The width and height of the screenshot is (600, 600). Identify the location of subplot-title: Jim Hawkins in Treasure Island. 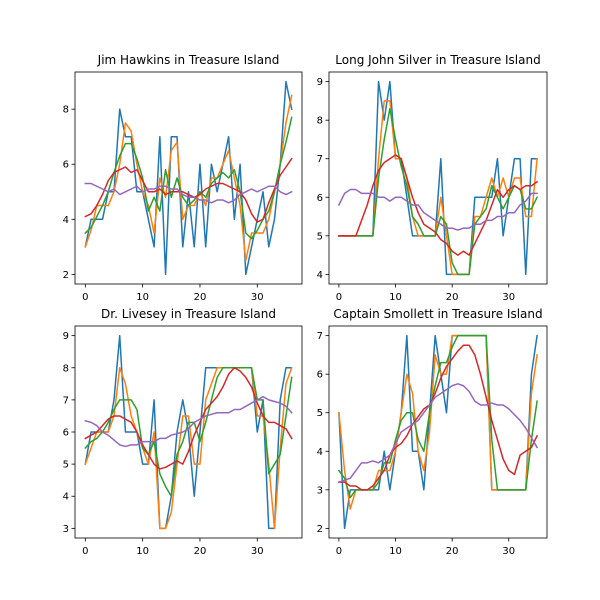
(188, 60).